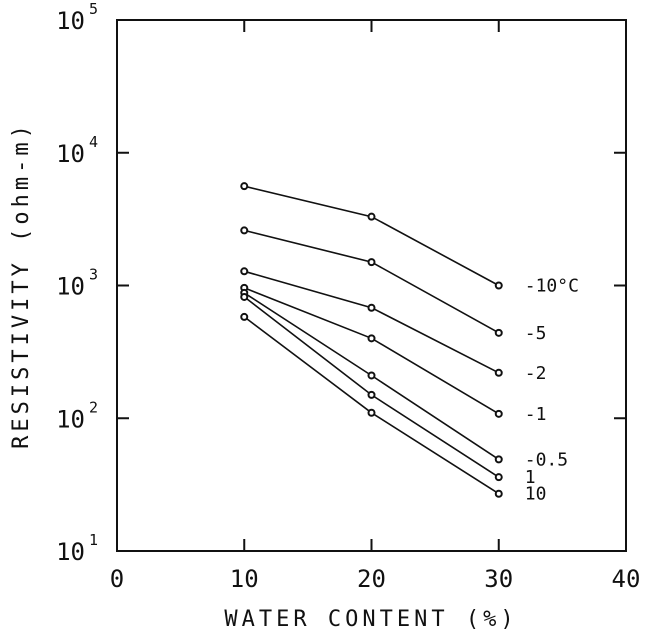 The image size is (662, 639). Describe the element at coordinates (536, 333) in the screenshot. I see `series-label: -5` at that location.